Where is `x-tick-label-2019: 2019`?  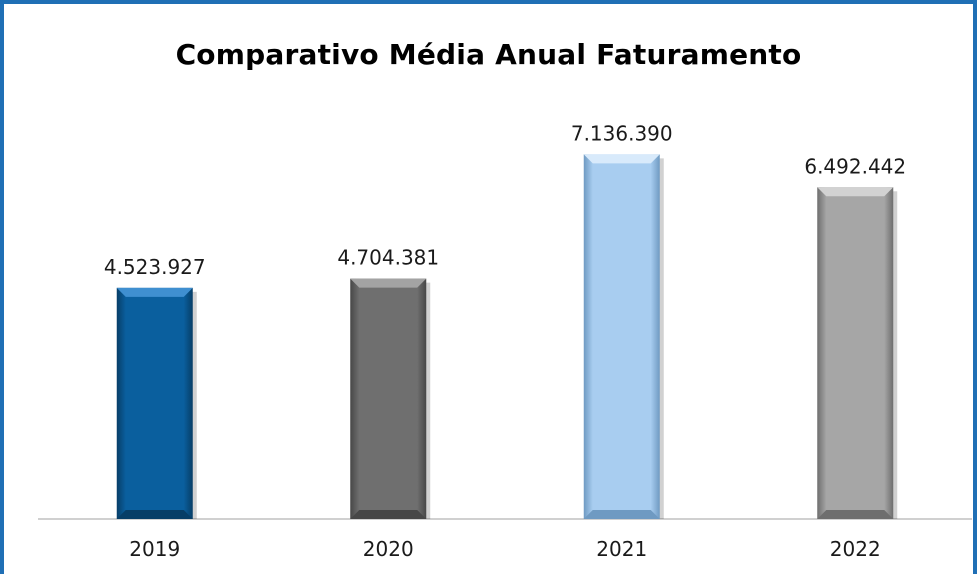 x-tick-label-2019: 2019 is located at coordinates (154, 549).